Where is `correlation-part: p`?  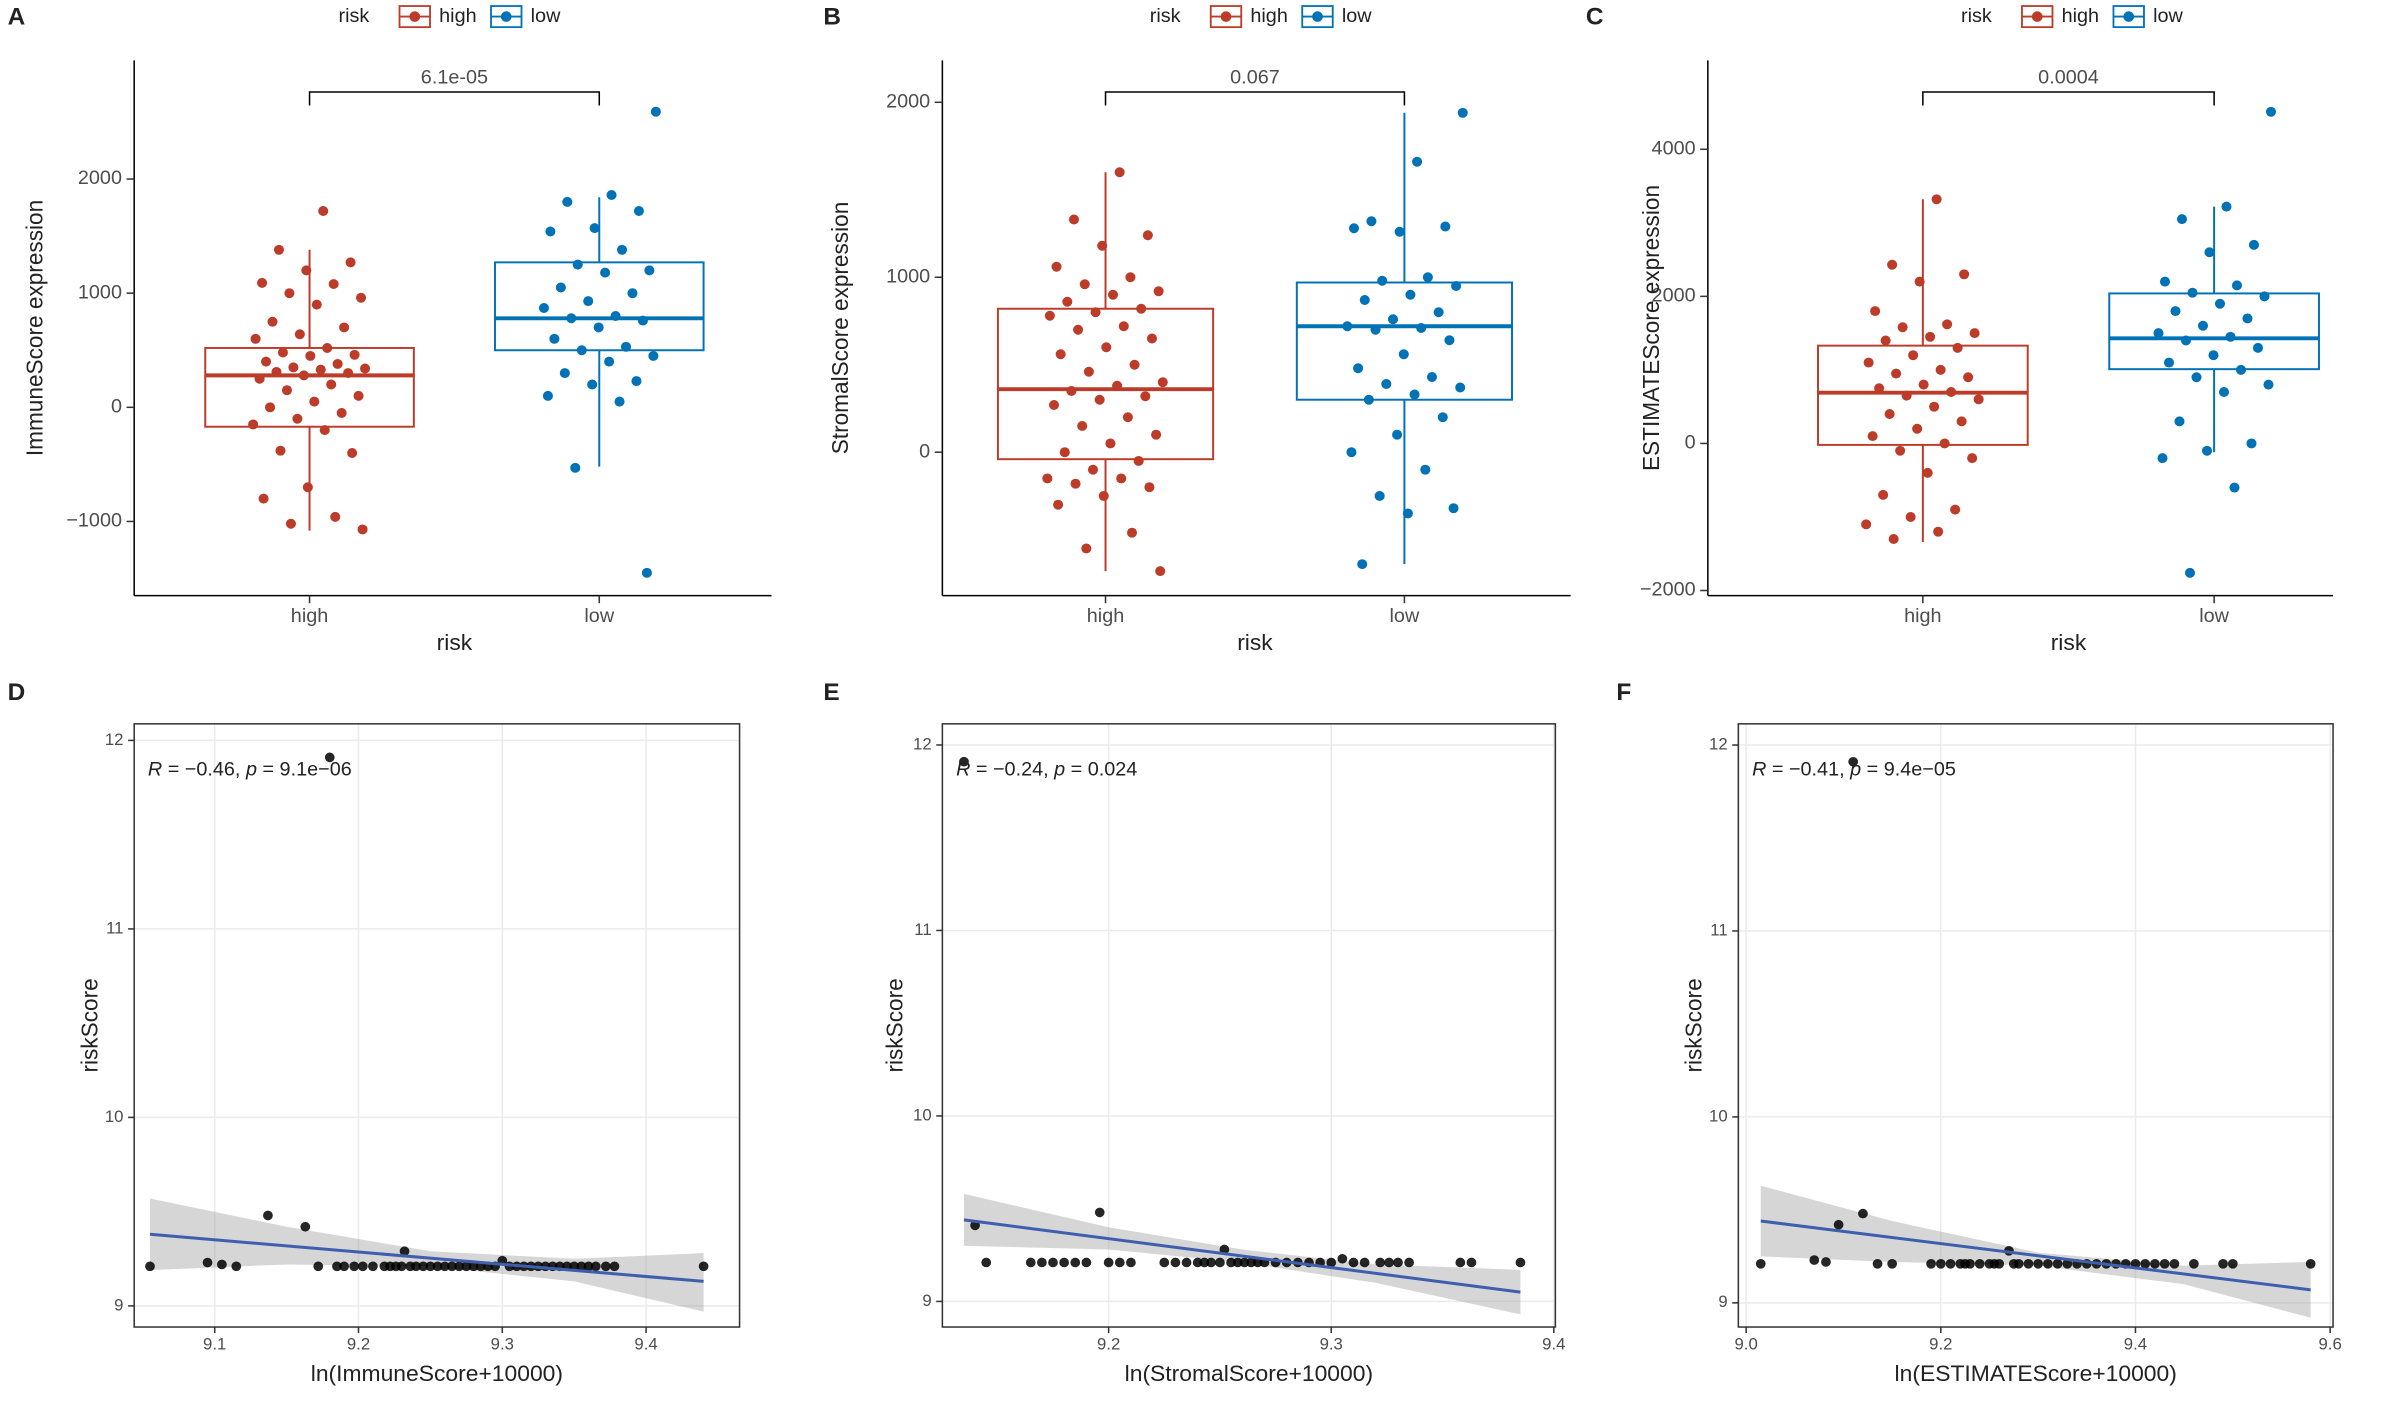
correlation-part: p is located at coordinates (251, 770).